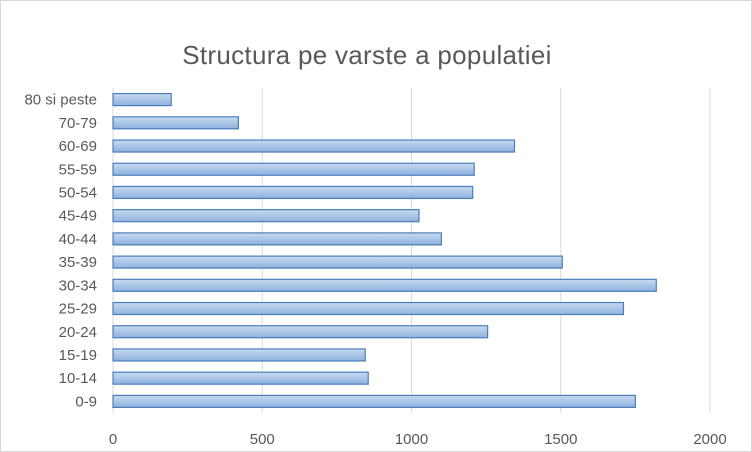  Describe the element at coordinates (78, 192) in the screenshot. I see `category-label-50-54: 50-54` at that location.